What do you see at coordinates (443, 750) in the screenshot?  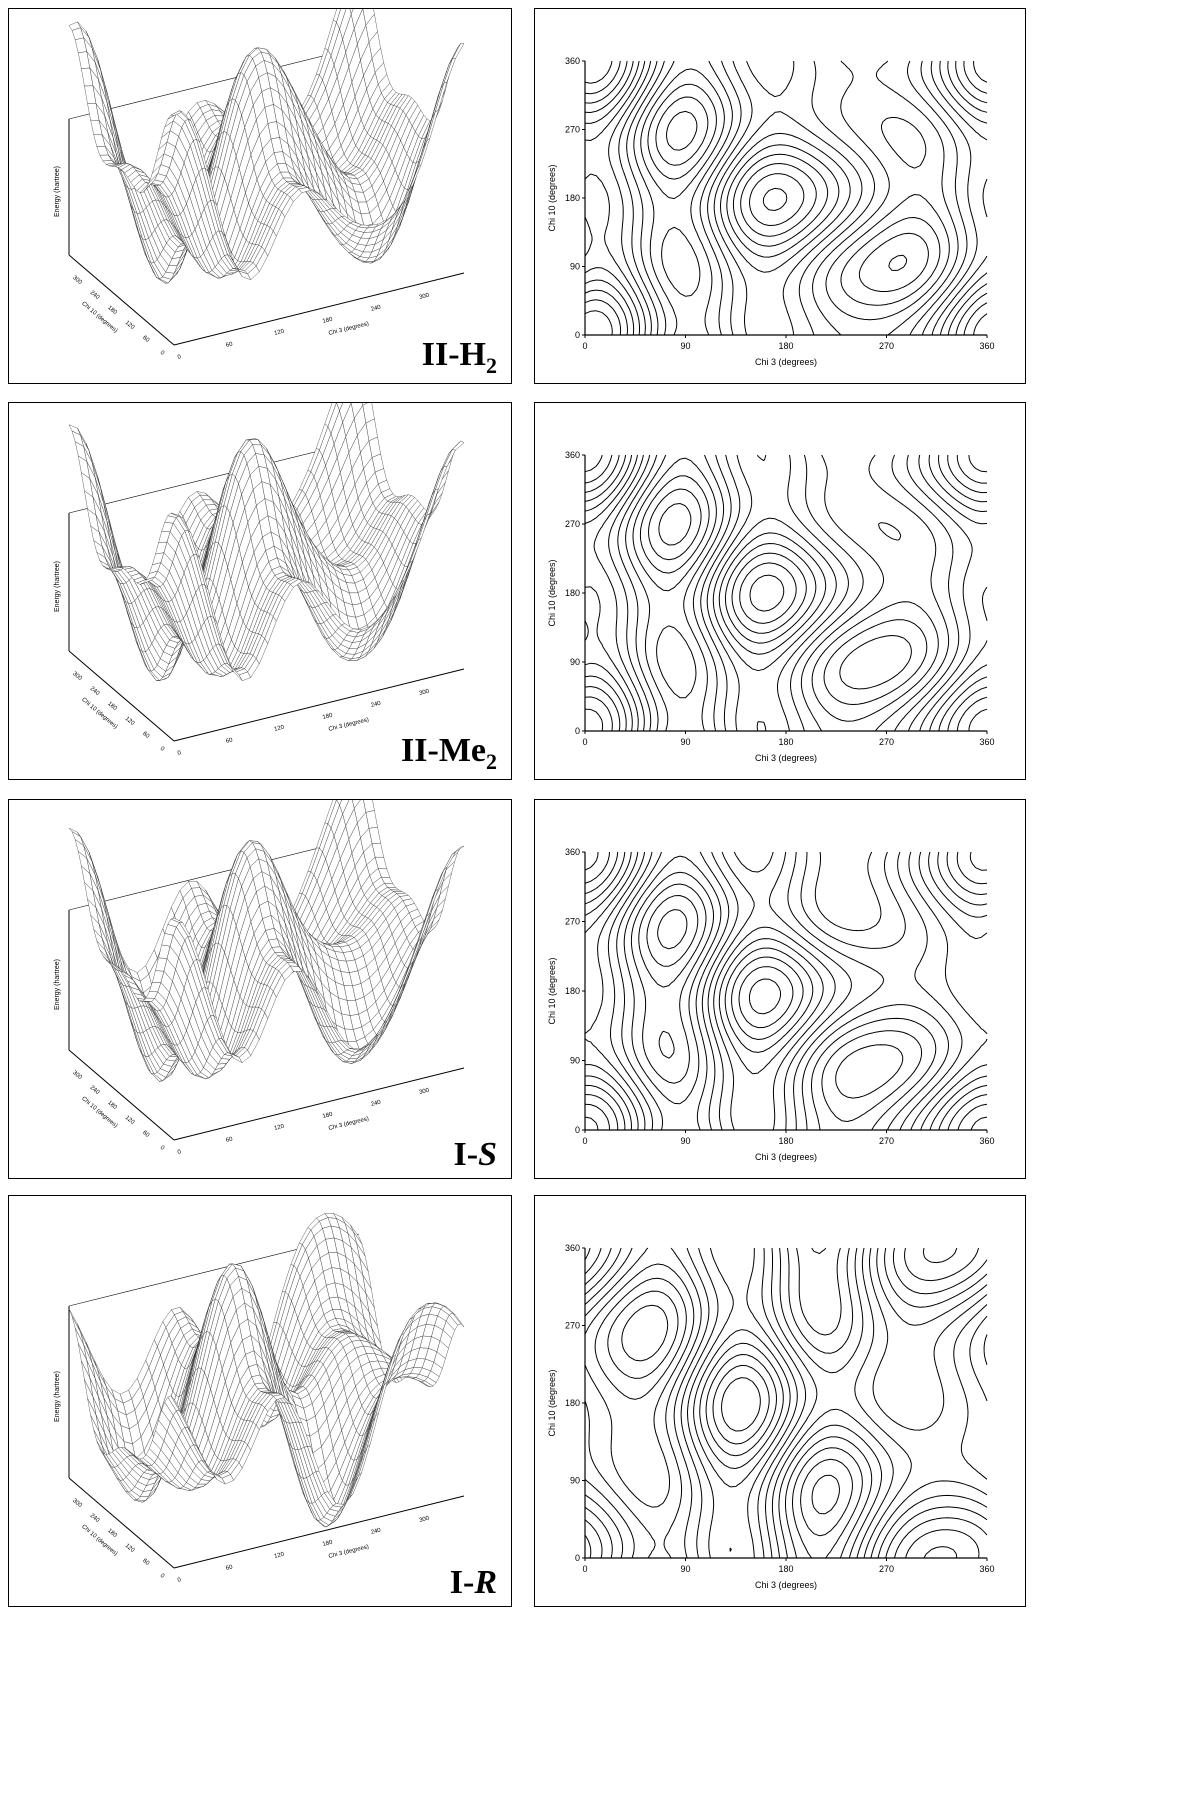 I see `compound-label-base: II-Me` at bounding box center [443, 750].